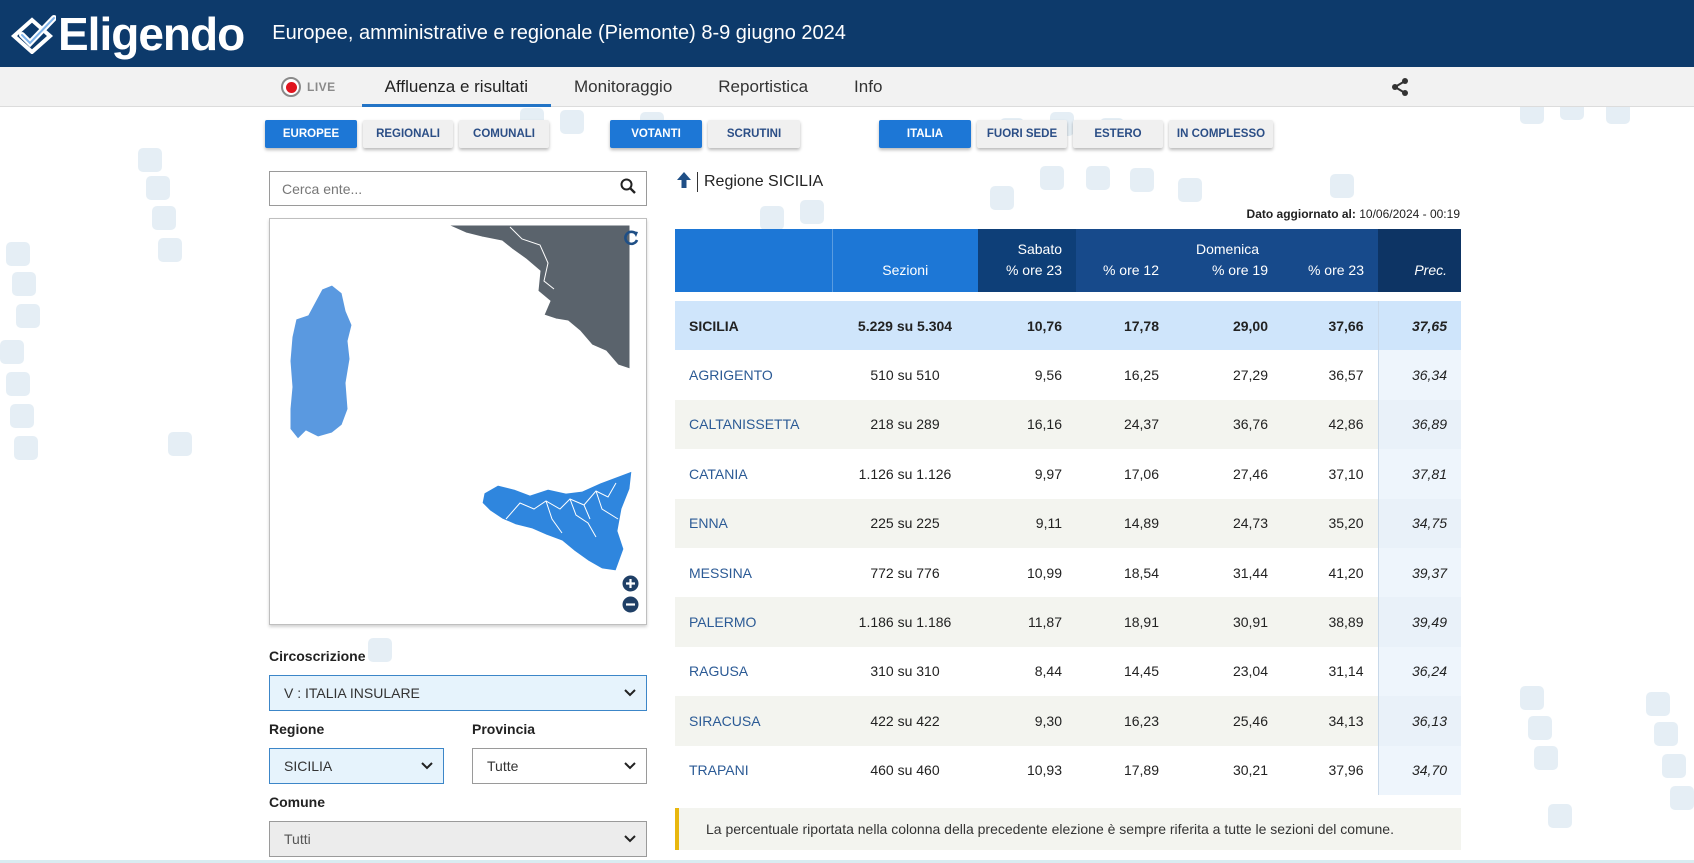  What do you see at coordinates (539, 297) in the screenshot?
I see `map-region-mainland` at bounding box center [539, 297].